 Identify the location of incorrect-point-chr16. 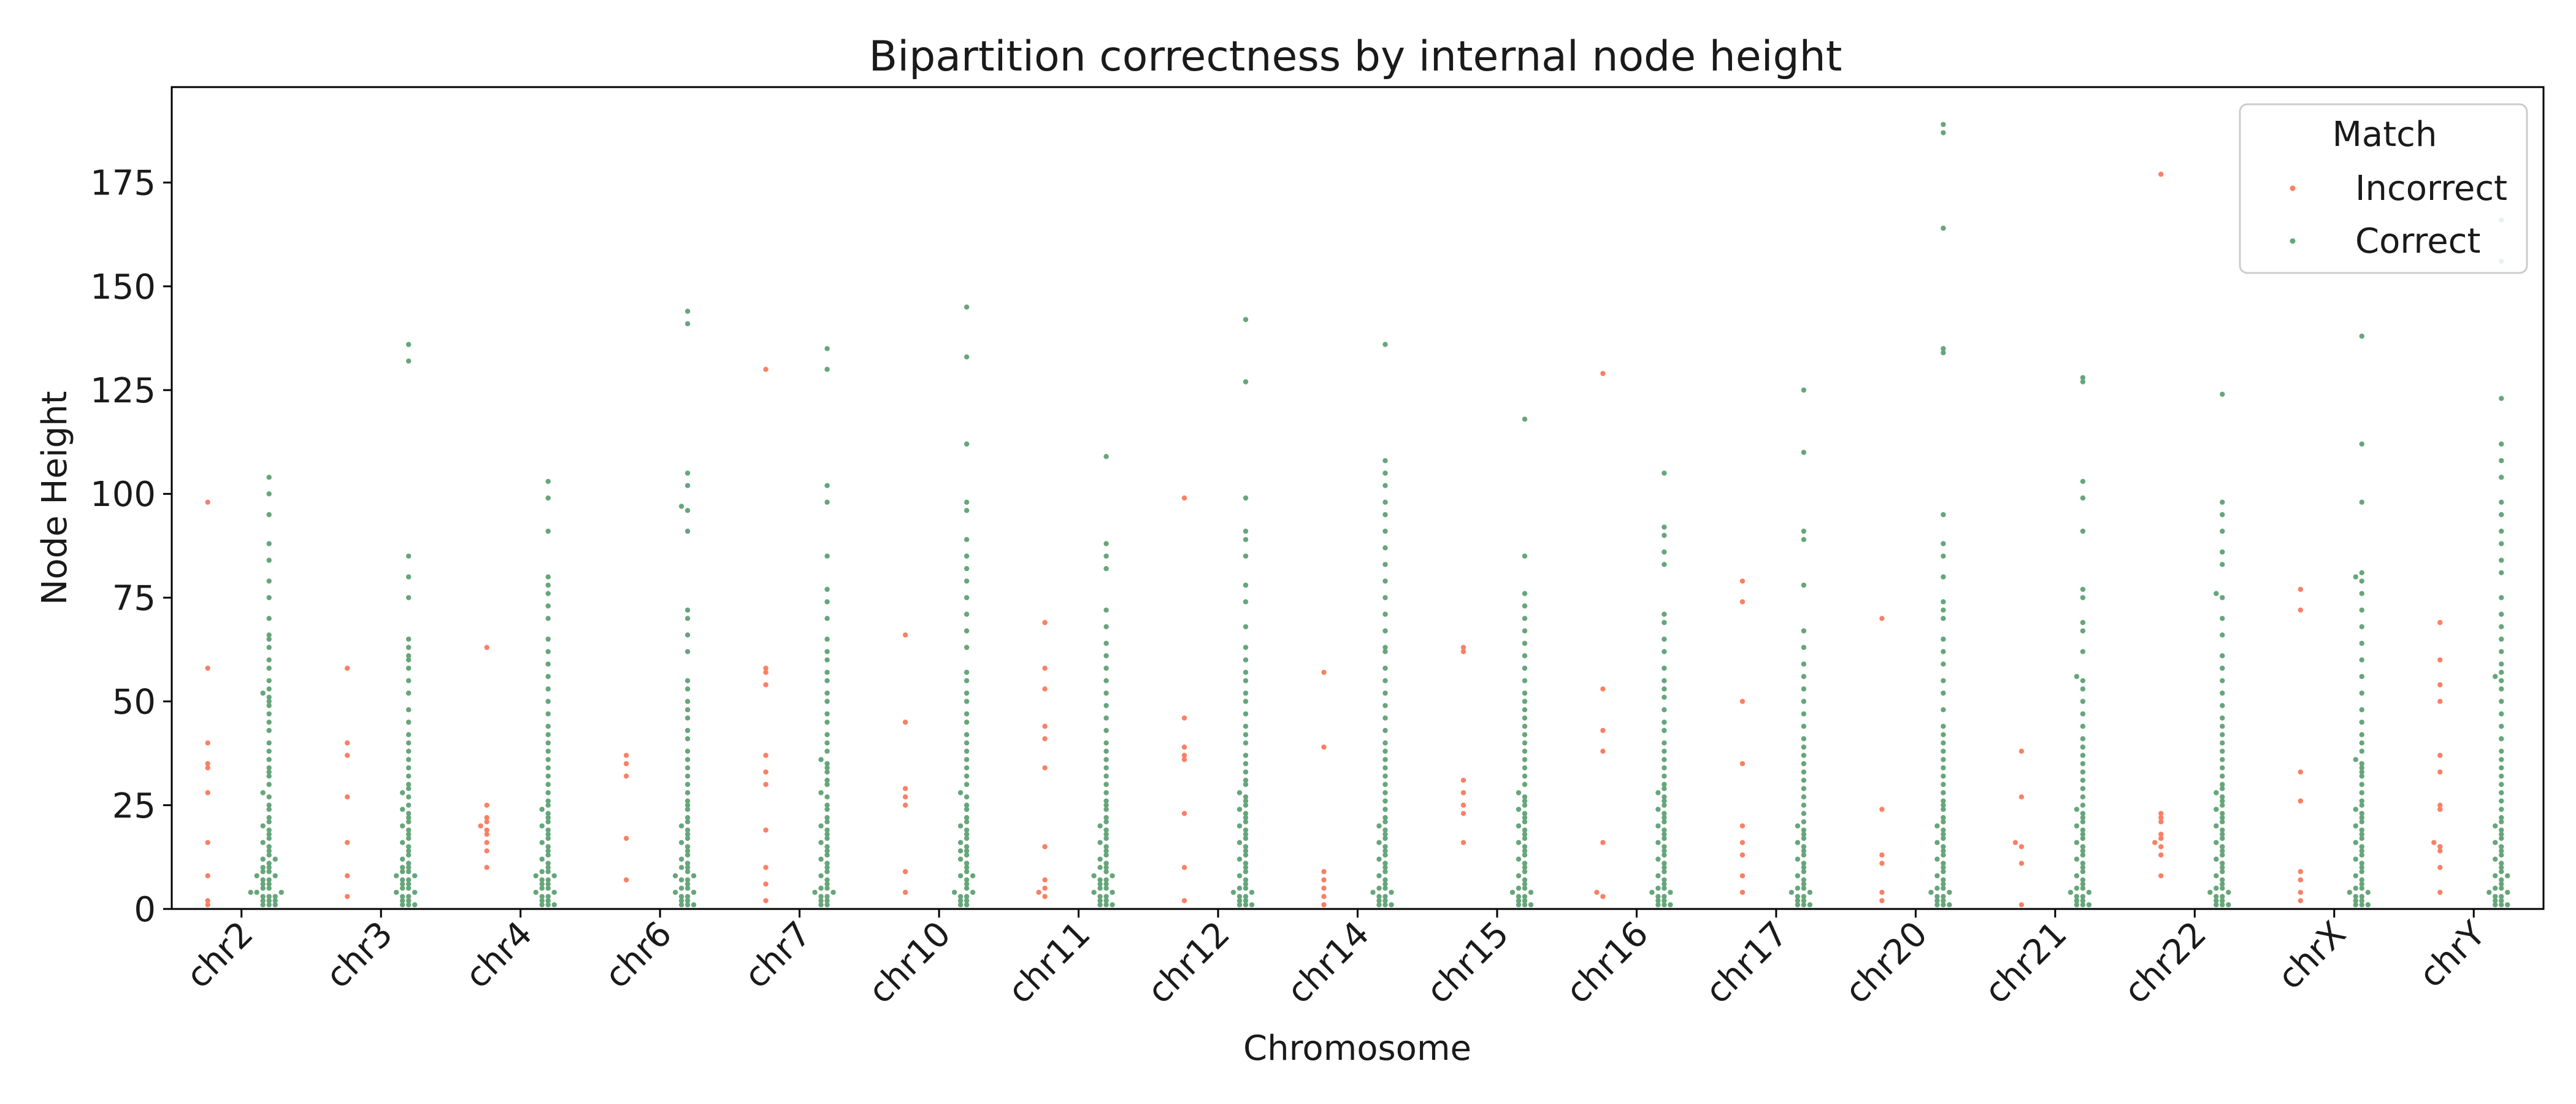
(1603, 730).